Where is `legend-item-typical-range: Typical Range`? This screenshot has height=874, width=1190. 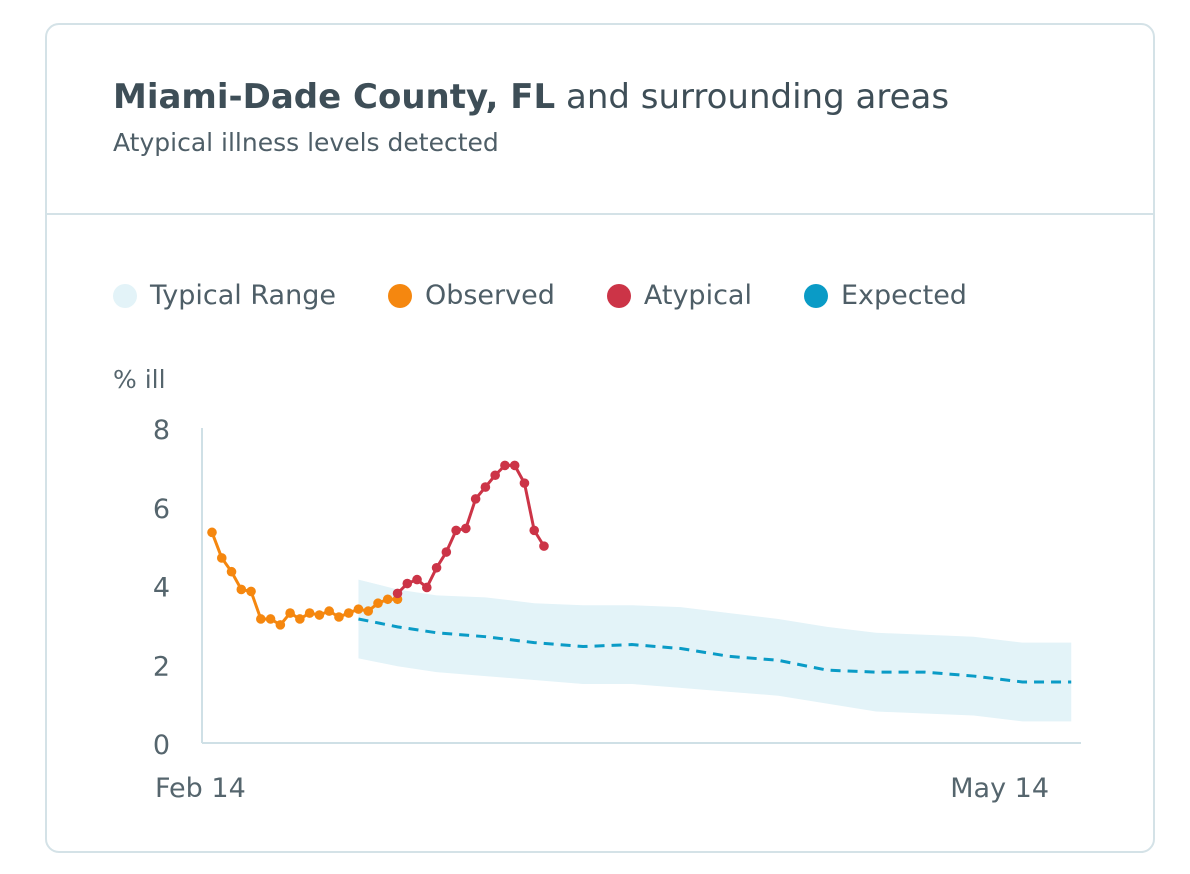
legend-item-typical-range: Typical Range is located at coordinates (224, 295).